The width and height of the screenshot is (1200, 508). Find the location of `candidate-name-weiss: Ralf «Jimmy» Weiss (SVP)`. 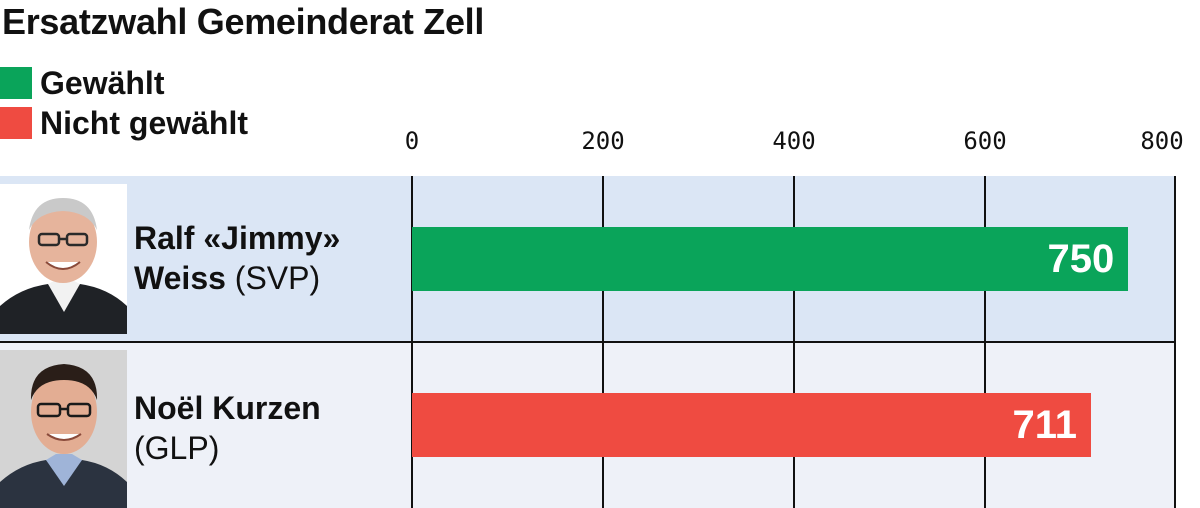

candidate-name-weiss: Ralf «Jimmy» Weiss (SVP) is located at coordinates (237, 258).